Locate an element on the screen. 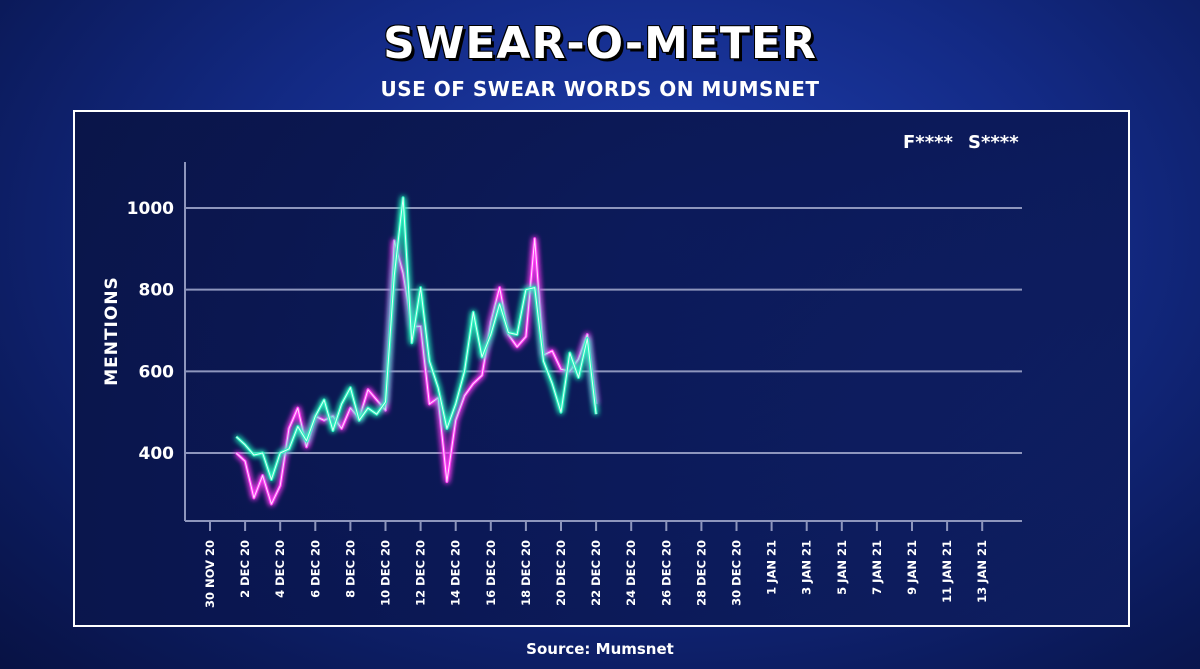 This screenshot has width=1200, height=669. data-series is located at coordinates (416, 351).